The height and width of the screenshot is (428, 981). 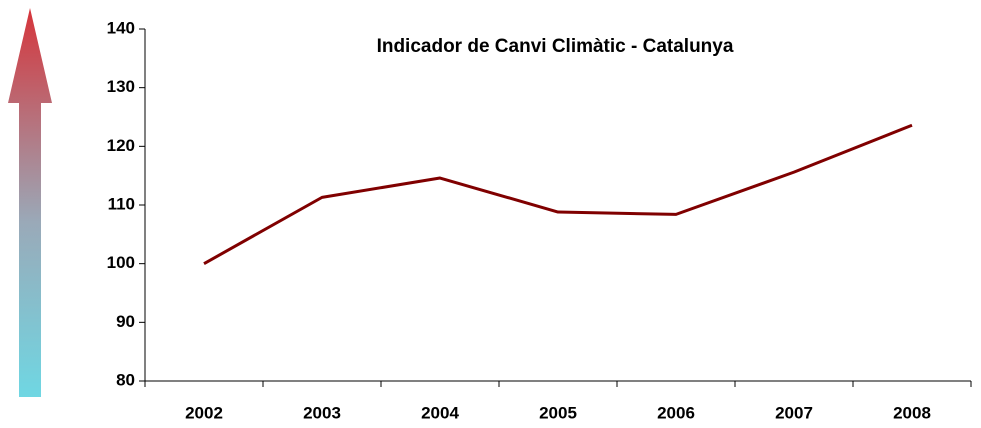 I want to click on x-tick-label: 2002, so click(x=204, y=412).